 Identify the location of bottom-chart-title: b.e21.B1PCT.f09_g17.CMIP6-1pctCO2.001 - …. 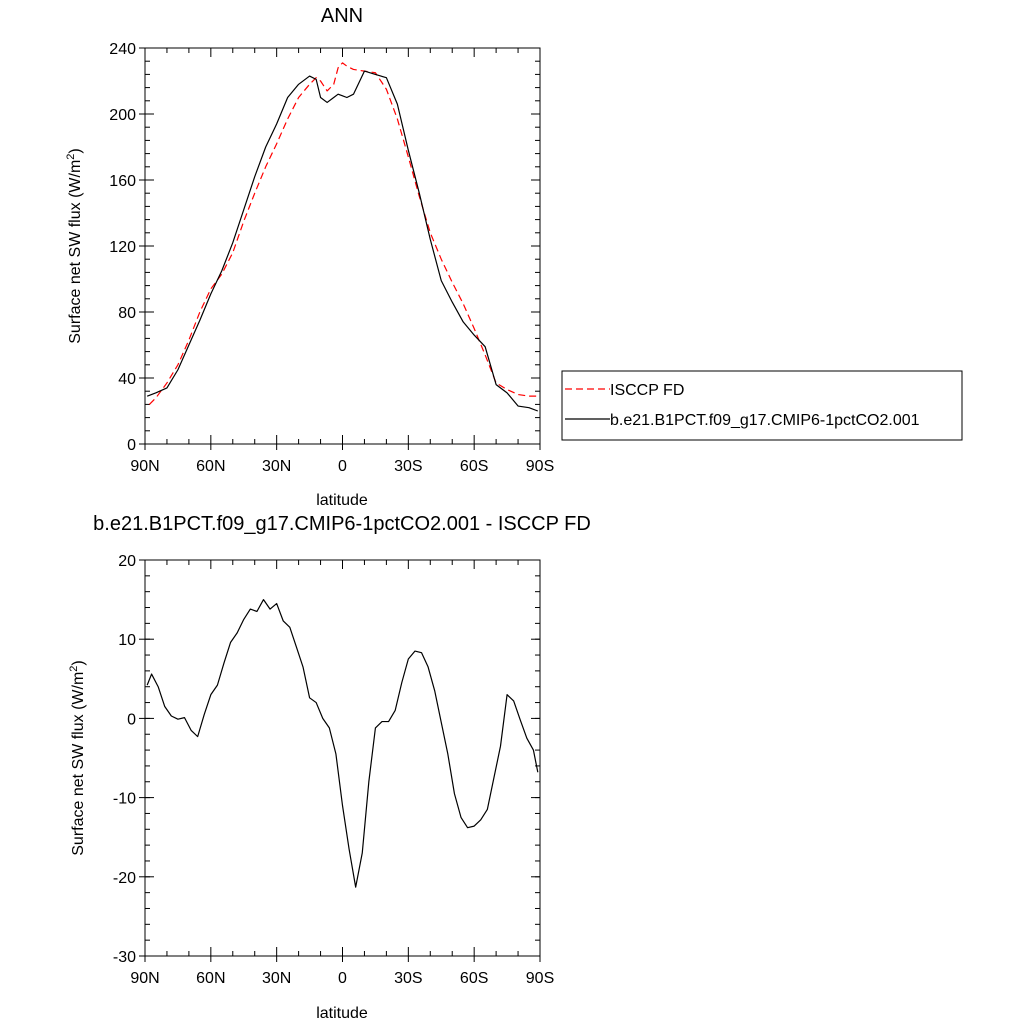
(342, 524).